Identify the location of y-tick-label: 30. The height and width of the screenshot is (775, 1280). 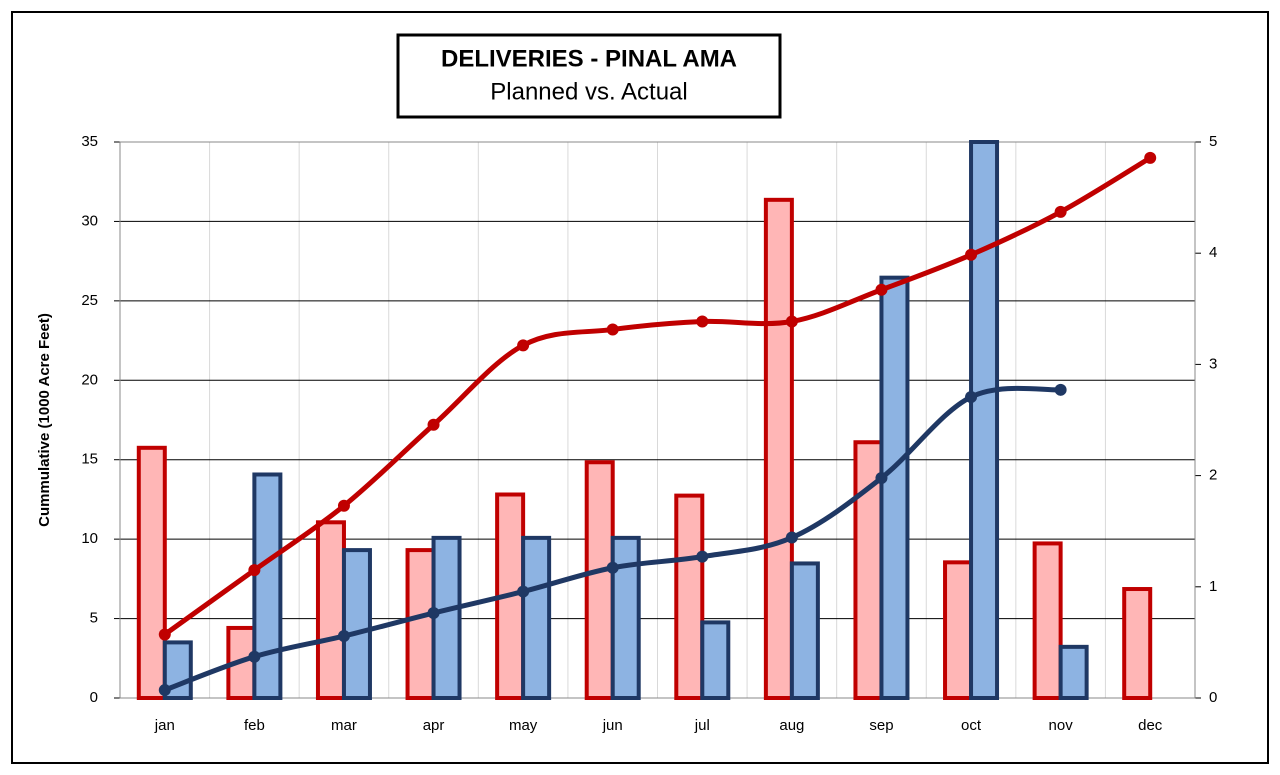
(89, 220).